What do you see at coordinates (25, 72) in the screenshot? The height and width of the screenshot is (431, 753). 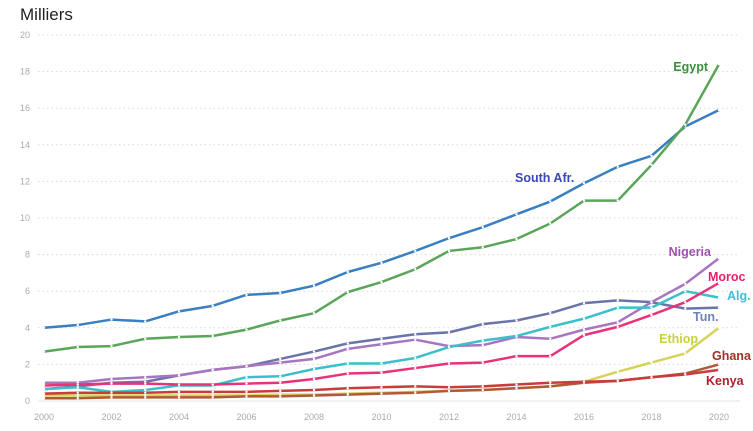 I see `y-tick-label: 18` at bounding box center [25, 72].